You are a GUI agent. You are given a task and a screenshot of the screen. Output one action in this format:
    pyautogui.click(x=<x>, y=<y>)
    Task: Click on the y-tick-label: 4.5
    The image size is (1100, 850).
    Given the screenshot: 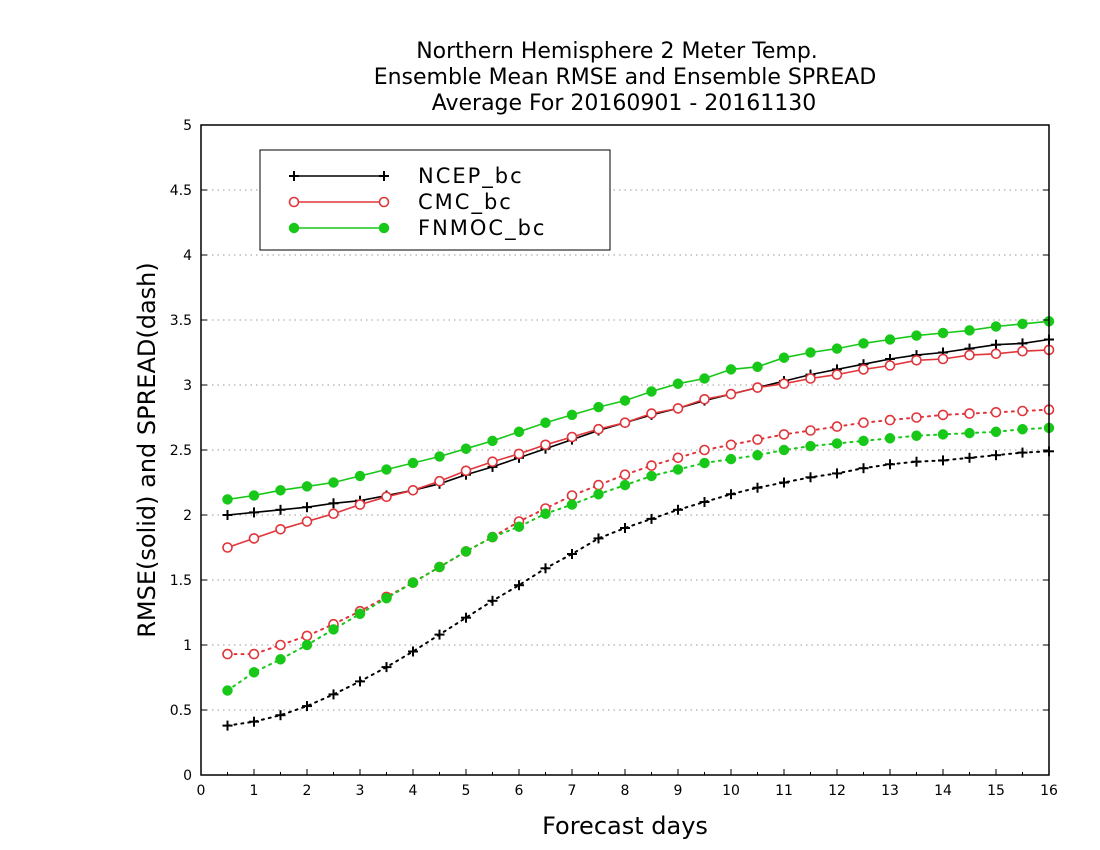 What is the action you would take?
    pyautogui.click(x=181, y=191)
    